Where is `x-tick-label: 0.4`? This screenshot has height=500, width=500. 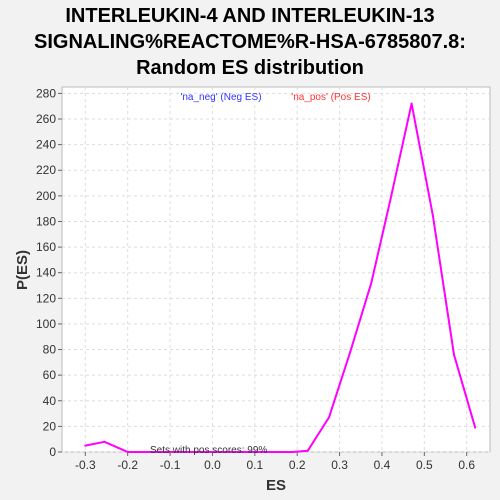 x-tick-label: 0.4 is located at coordinates (382, 465).